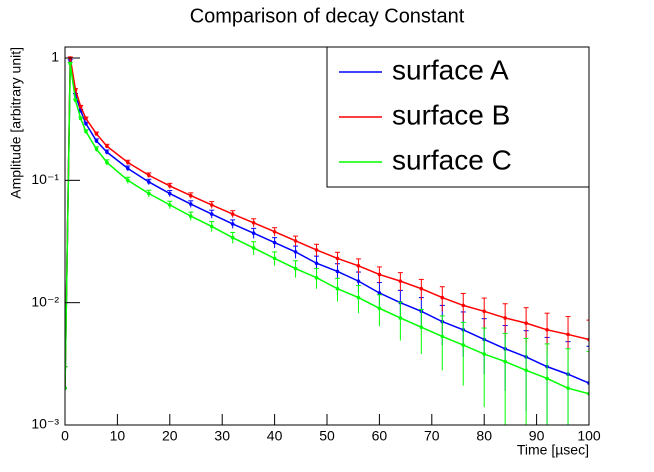 The height and width of the screenshot is (472, 654). I want to click on x-tick-label: 50, so click(327, 436).